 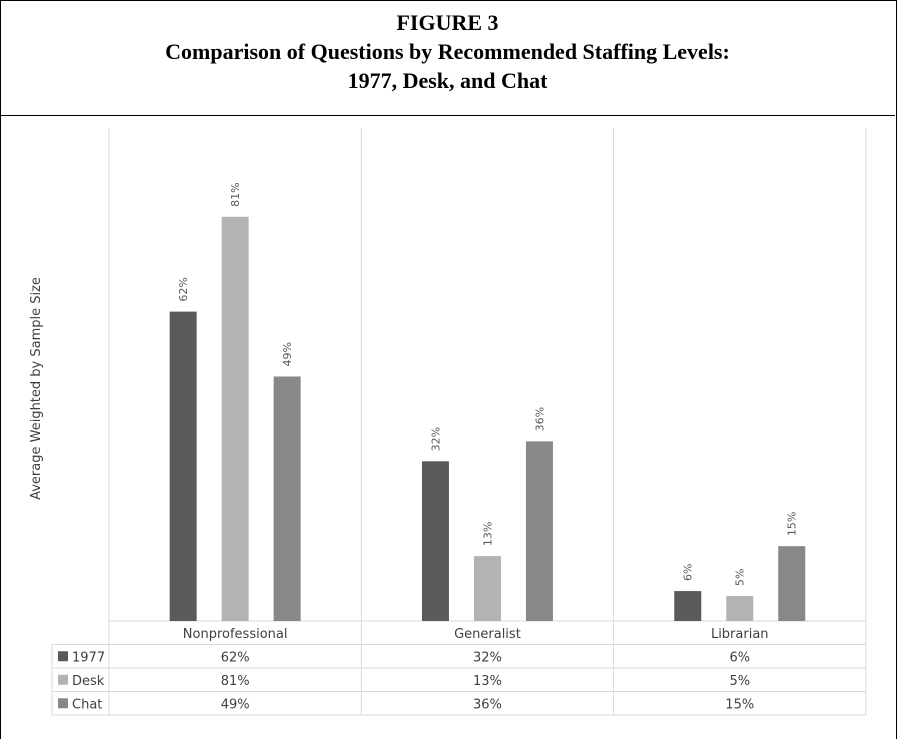 I want to click on bar-desk-nonprofessional, so click(x=235, y=418).